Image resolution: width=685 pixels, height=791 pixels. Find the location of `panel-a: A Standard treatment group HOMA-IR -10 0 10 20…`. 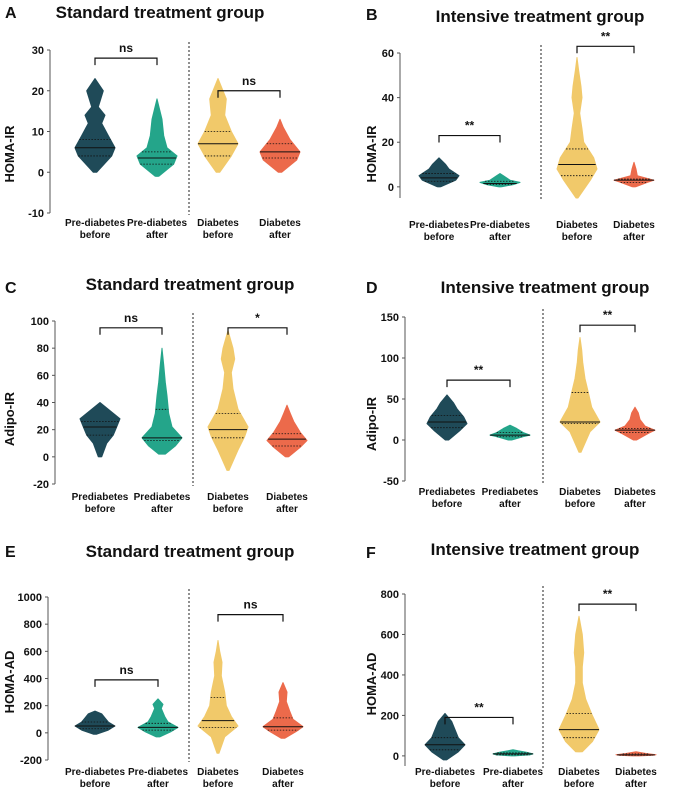

panel-a: A Standard treatment group HOMA-IR -10 0 10 20… is located at coordinates (151, 122).